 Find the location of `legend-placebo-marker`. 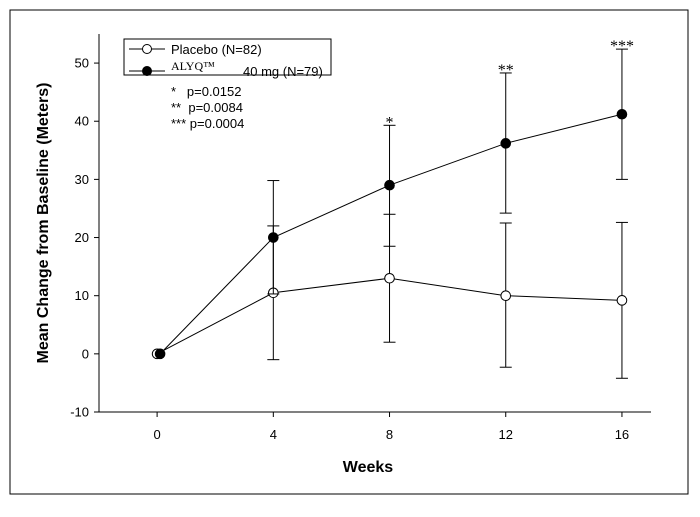

legend-placebo-marker is located at coordinates (147, 49).